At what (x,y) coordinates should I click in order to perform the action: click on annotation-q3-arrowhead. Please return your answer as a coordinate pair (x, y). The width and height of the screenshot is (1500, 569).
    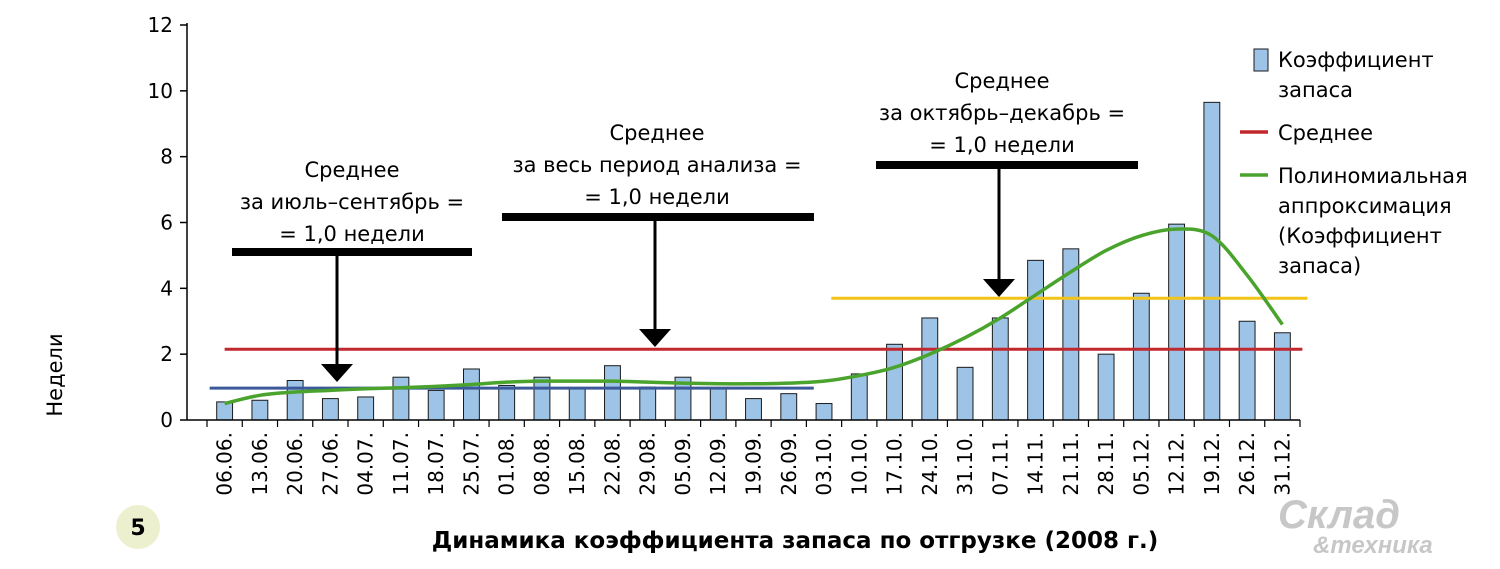
    Looking at the image, I should click on (337, 373).